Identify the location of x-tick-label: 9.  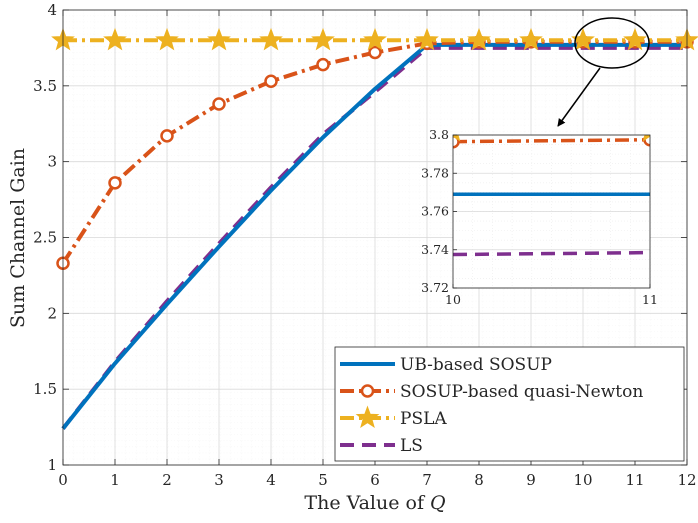
(531, 480).